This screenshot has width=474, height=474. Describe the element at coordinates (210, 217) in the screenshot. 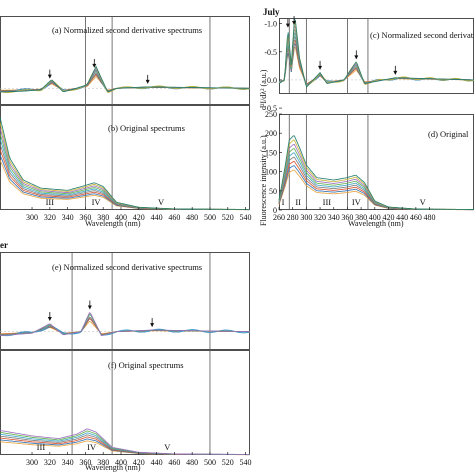

I see `panel-b-xtick-label: 500` at that location.